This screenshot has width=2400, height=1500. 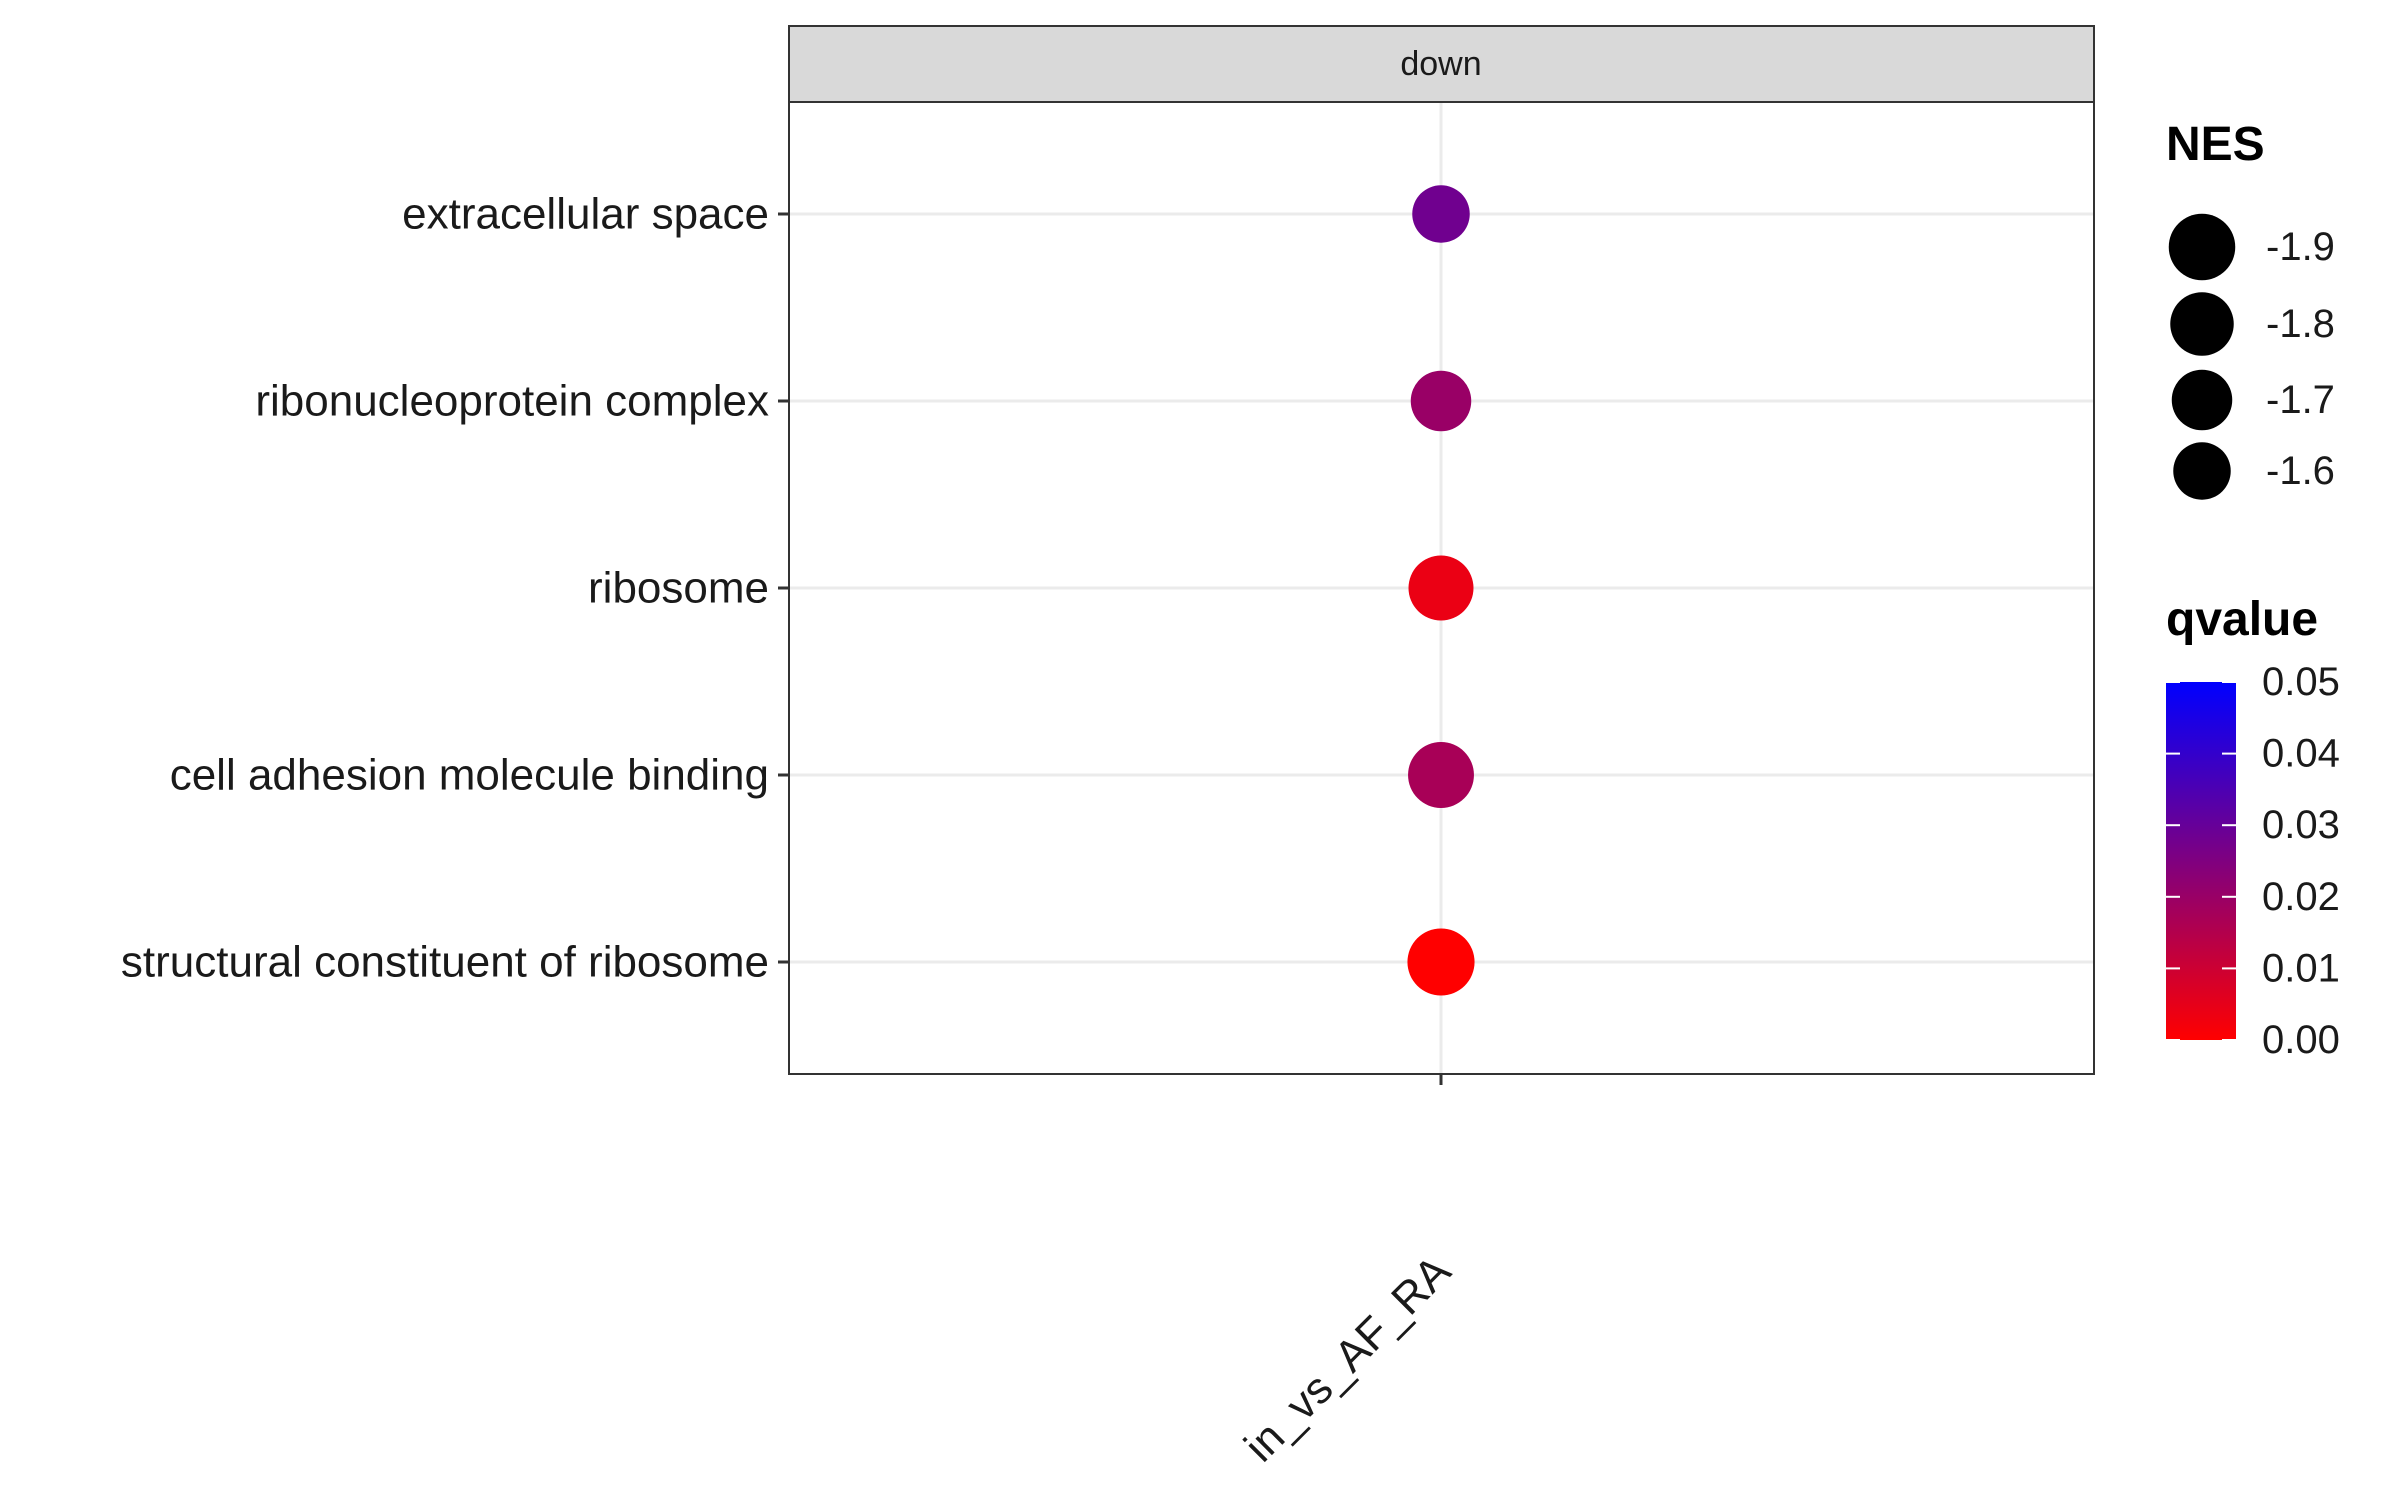 What do you see at coordinates (2301, 1040) in the screenshot?
I see `qvalue-legend-label: 0.00` at bounding box center [2301, 1040].